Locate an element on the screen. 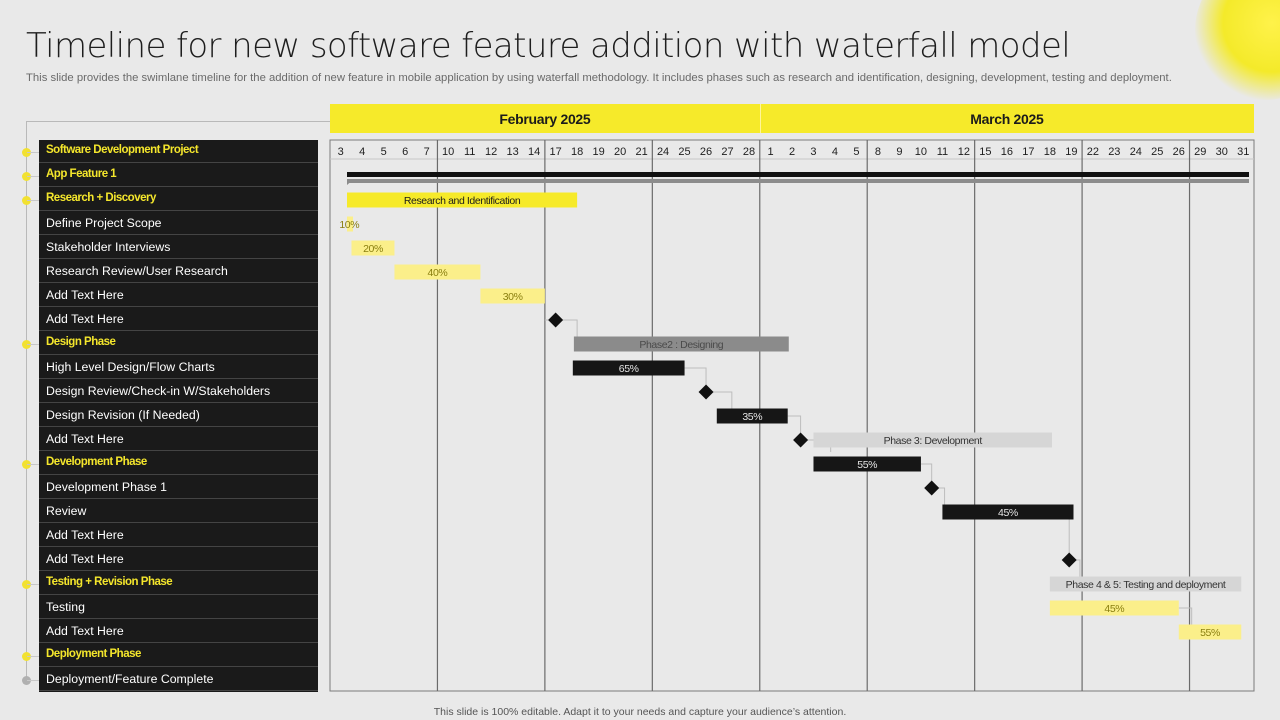 This screenshot has width=1280, height=720. task-row: Software Development Project is located at coordinates (178, 151).